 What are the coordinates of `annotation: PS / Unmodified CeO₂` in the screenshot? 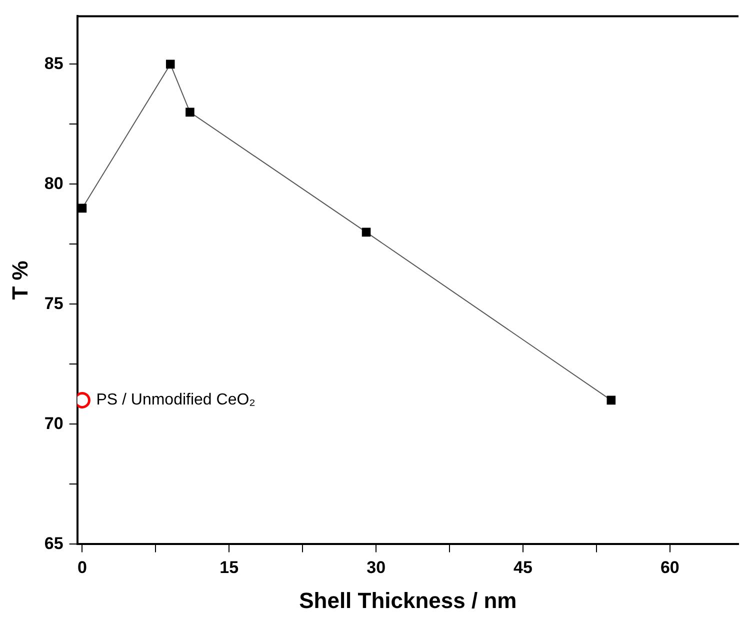 It's located at (176, 400).